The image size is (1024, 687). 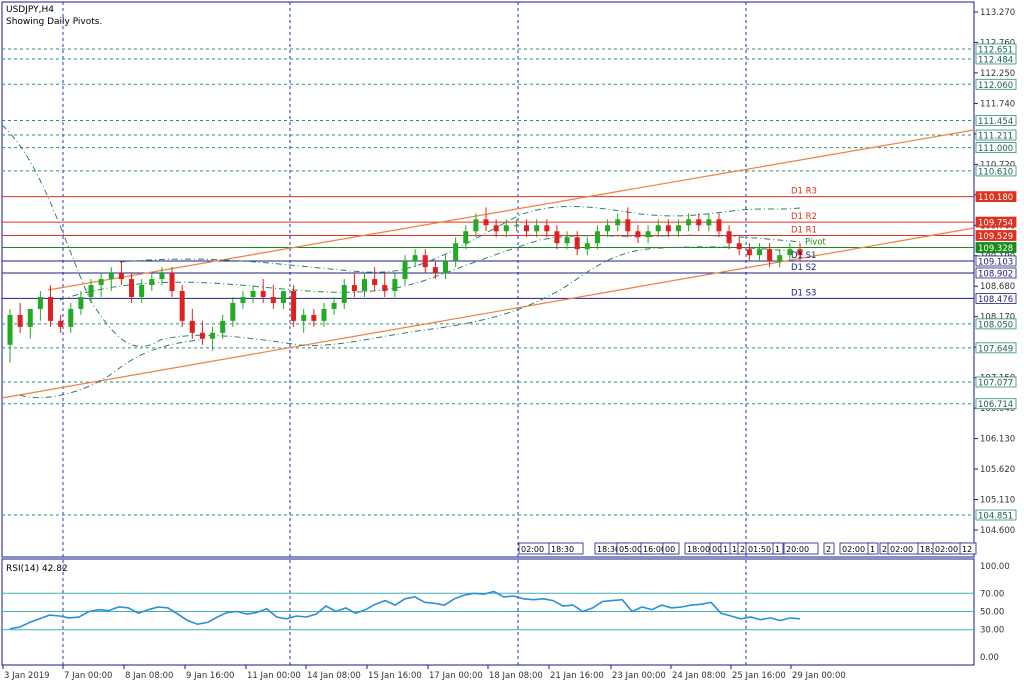 I want to click on pivot-label-1: D1 R2, so click(x=804, y=217).